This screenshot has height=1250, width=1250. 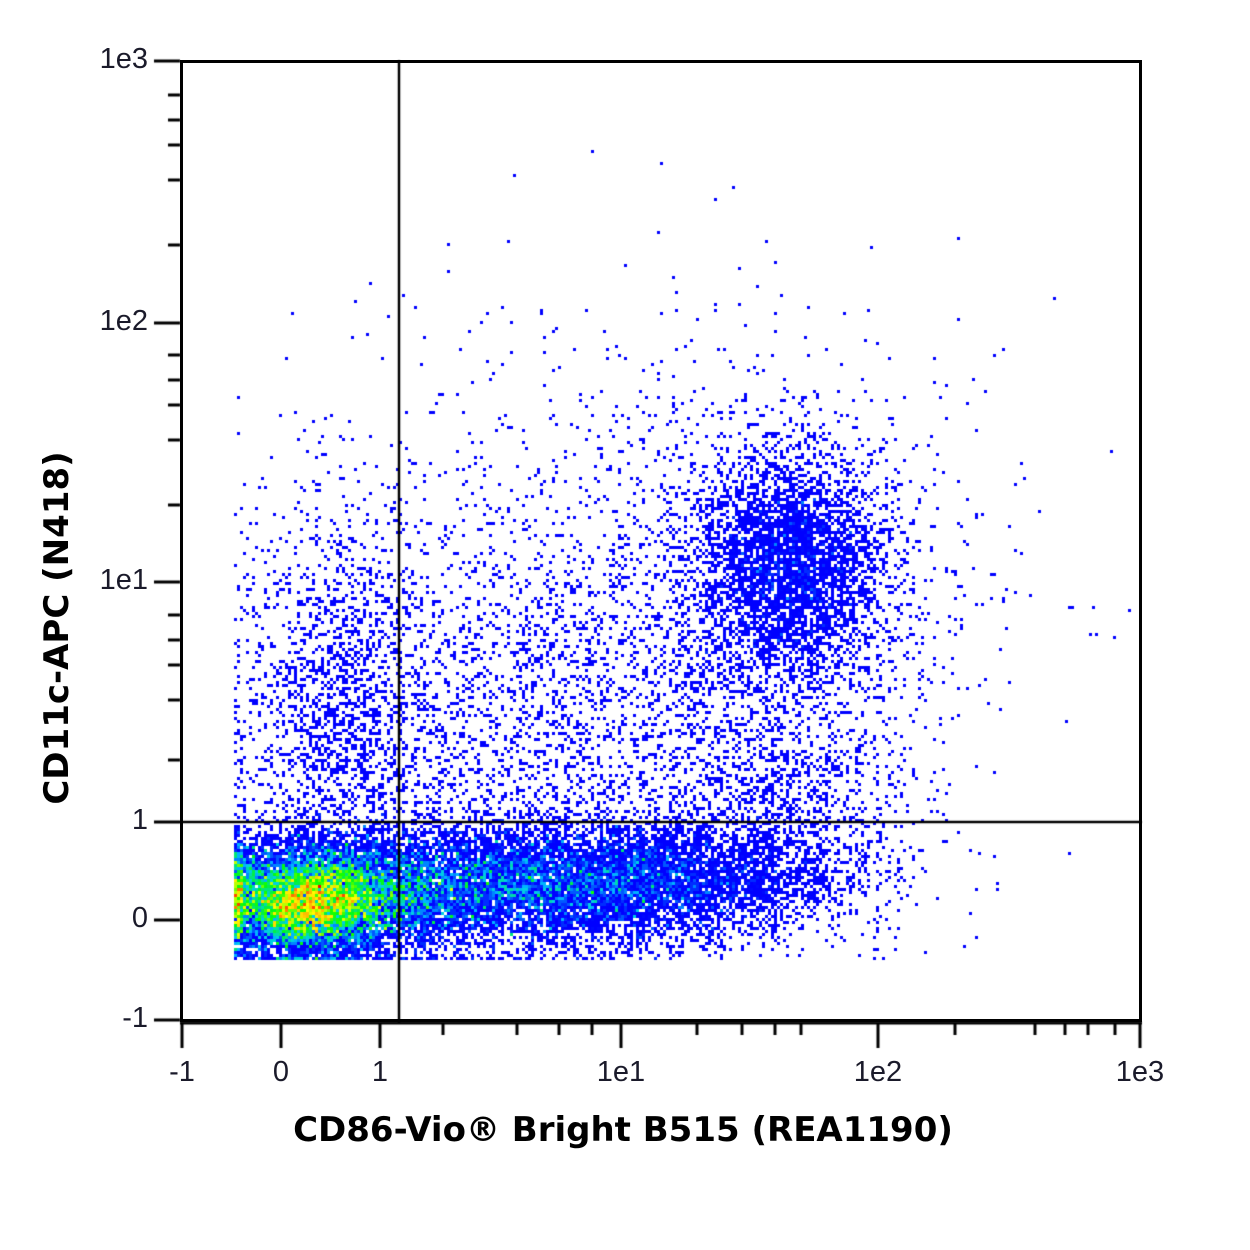 I want to click on y-tick-label: -1, so click(x=135, y=1018).